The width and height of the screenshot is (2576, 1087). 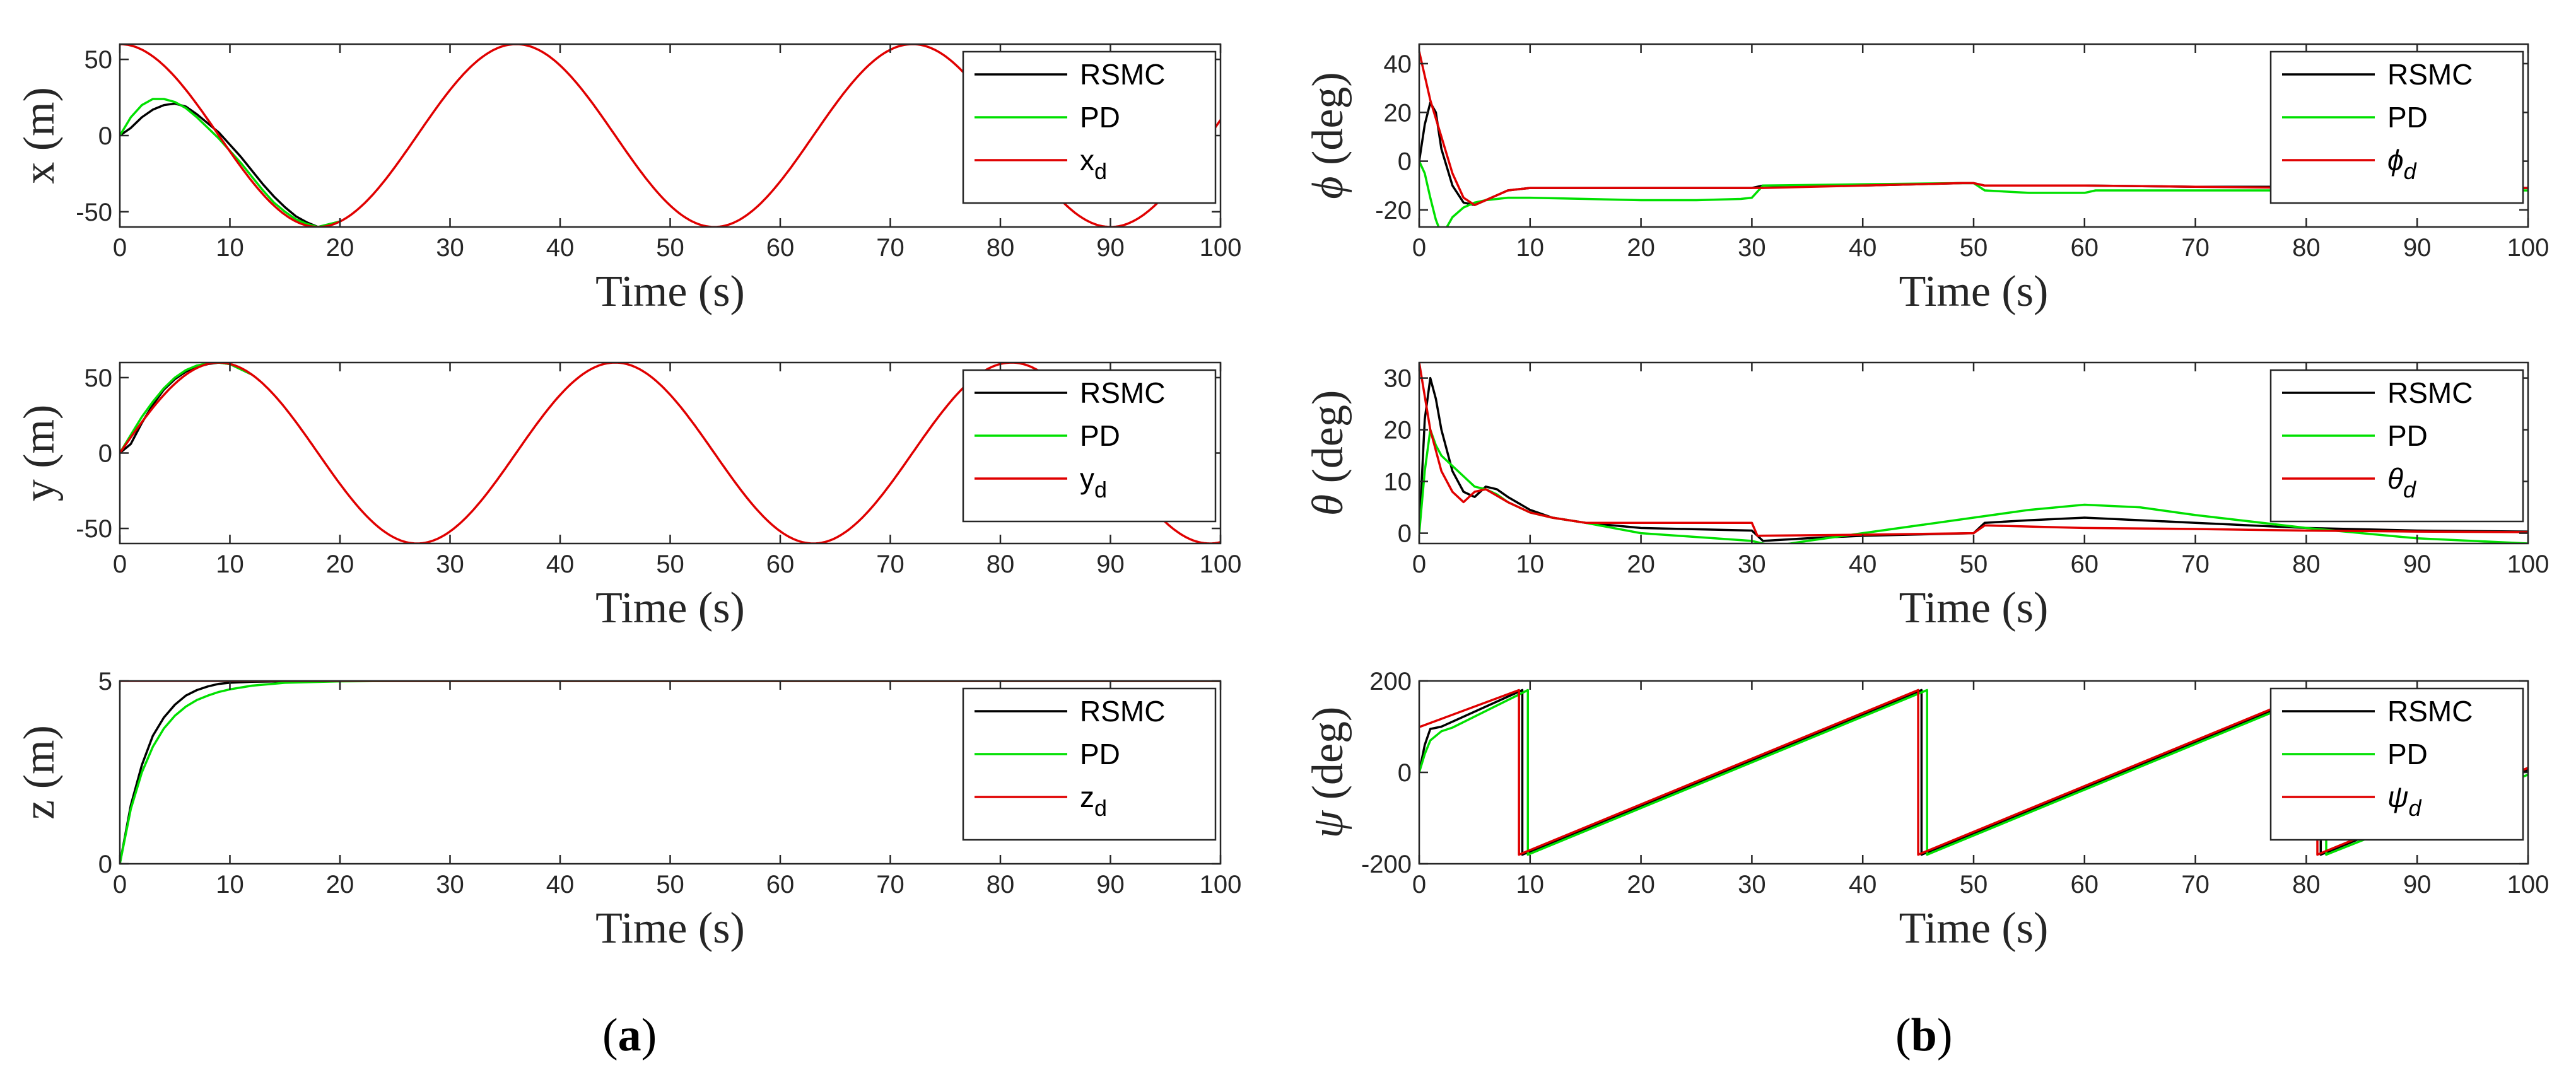 I want to click on y-axis-label: y (m), so click(x=39, y=454).